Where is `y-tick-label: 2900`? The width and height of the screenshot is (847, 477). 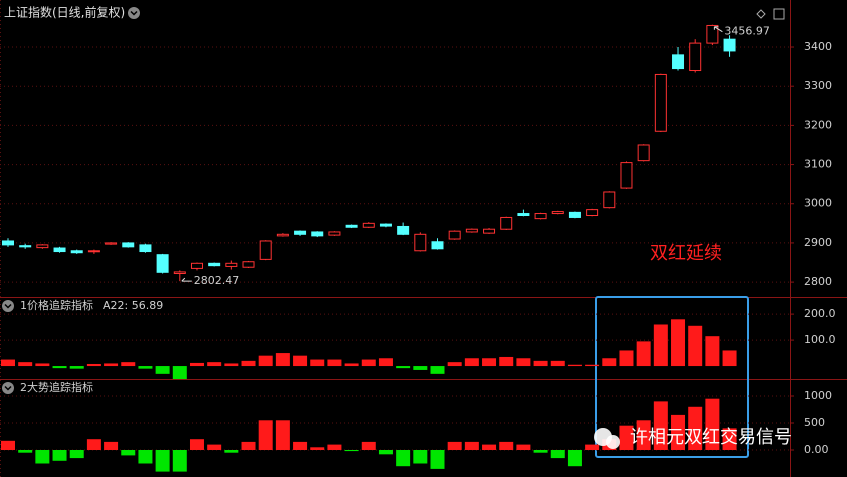
y-tick-label: 2900 is located at coordinates (818, 242).